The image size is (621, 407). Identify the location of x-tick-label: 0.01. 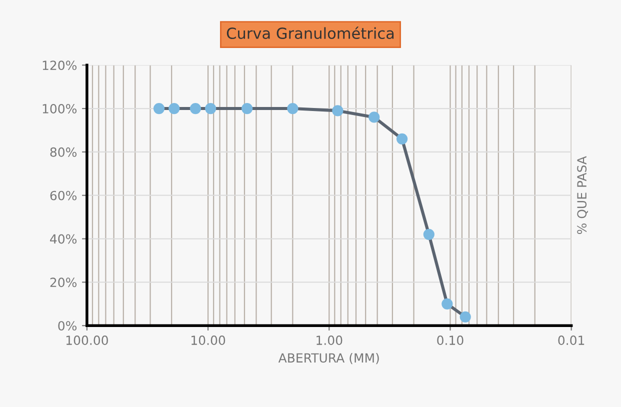
(571, 340).